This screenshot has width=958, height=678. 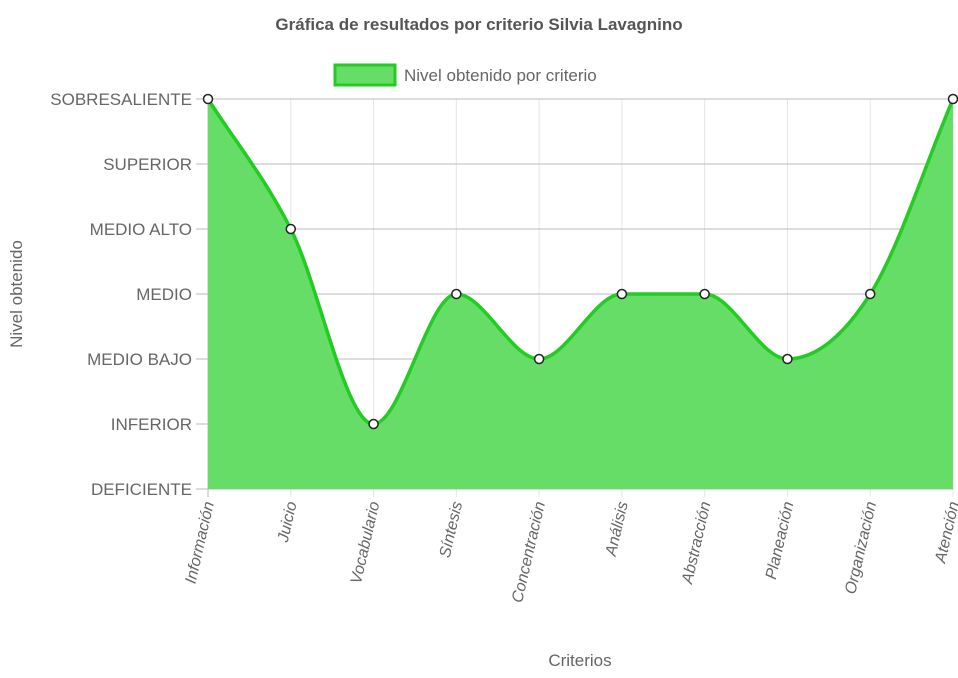 I want to click on x-axis-title: Criterios, so click(x=579, y=660).